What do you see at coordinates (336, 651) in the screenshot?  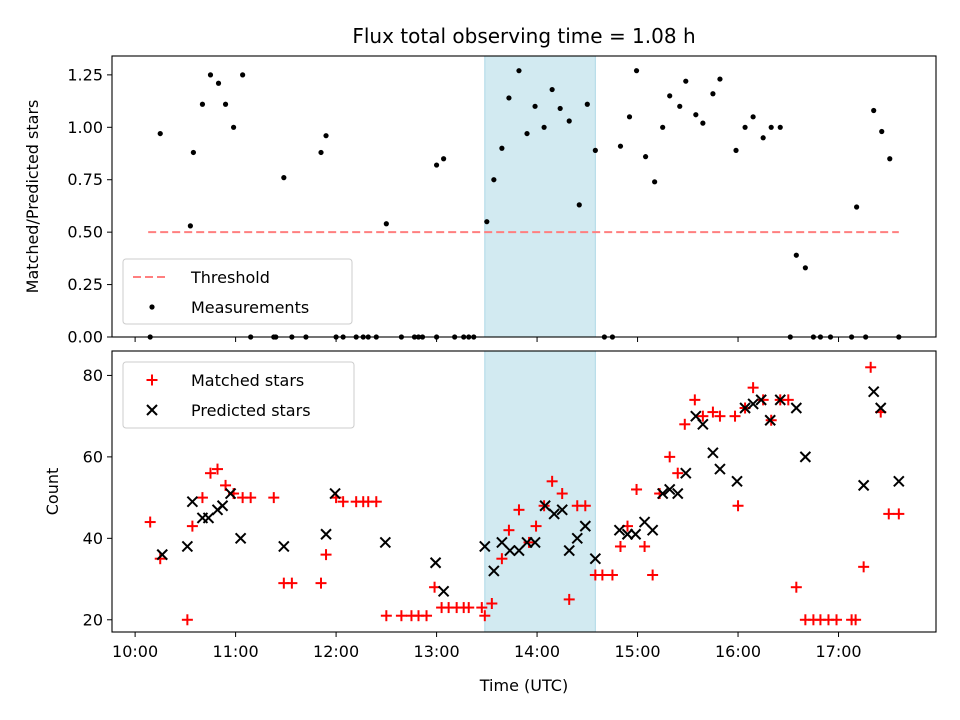 I see `x-tick-label: 12:00` at bounding box center [336, 651].